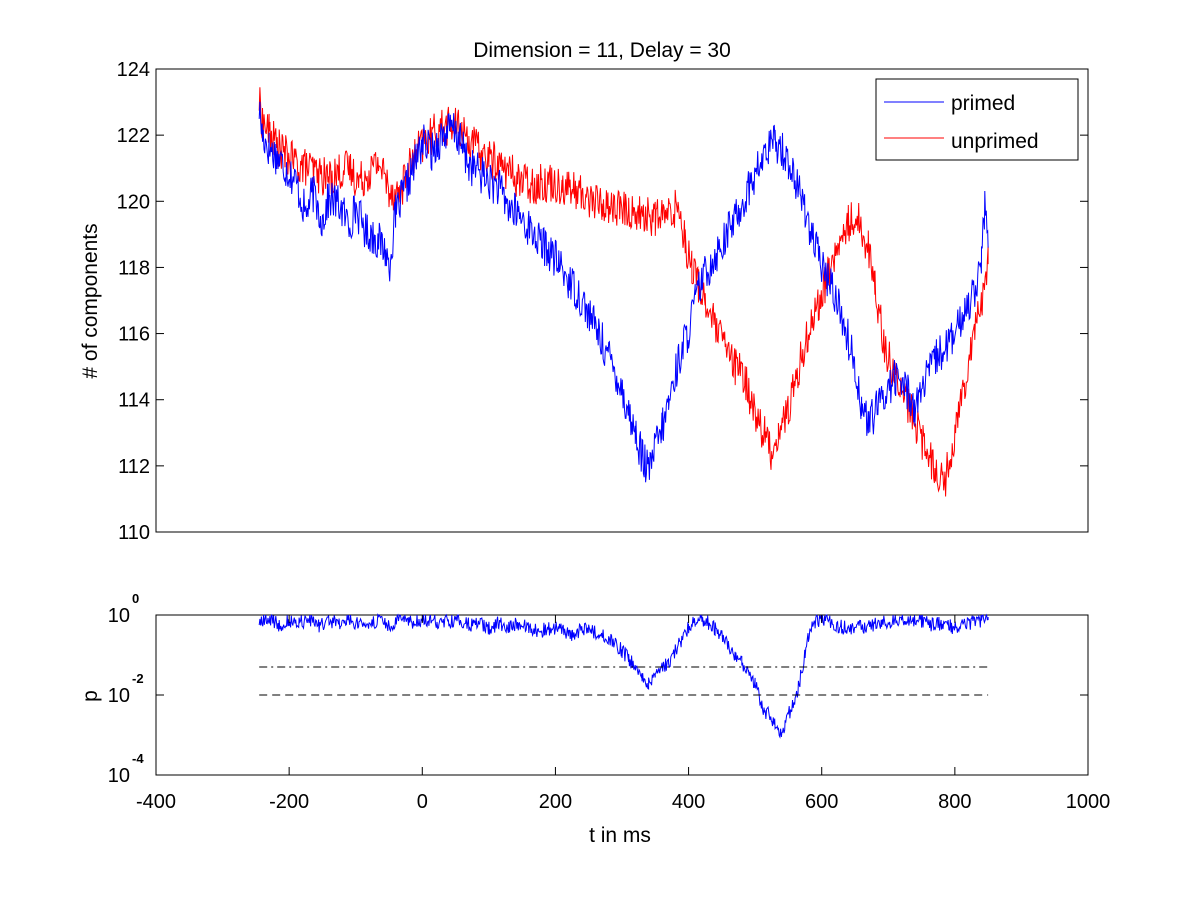  Describe the element at coordinates (138, 678) in the screenshot. I see `y-tick-exponent: -2` at that location.